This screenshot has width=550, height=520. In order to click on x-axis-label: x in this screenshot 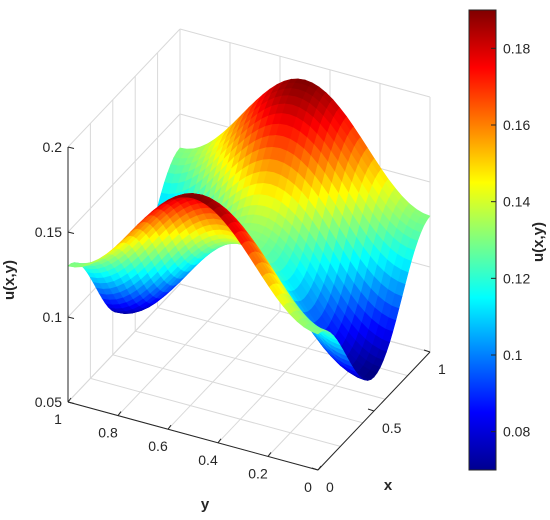, I will do `click(388, 485)`.